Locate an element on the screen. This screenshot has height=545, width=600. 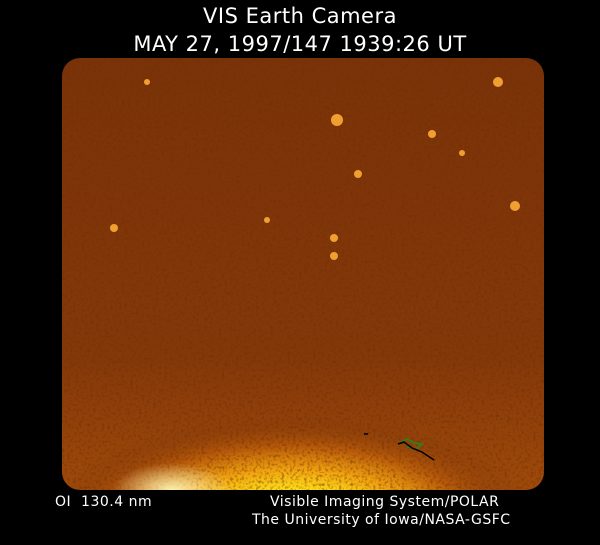
continent-outline-overlay is located at coordinates (399, 447).